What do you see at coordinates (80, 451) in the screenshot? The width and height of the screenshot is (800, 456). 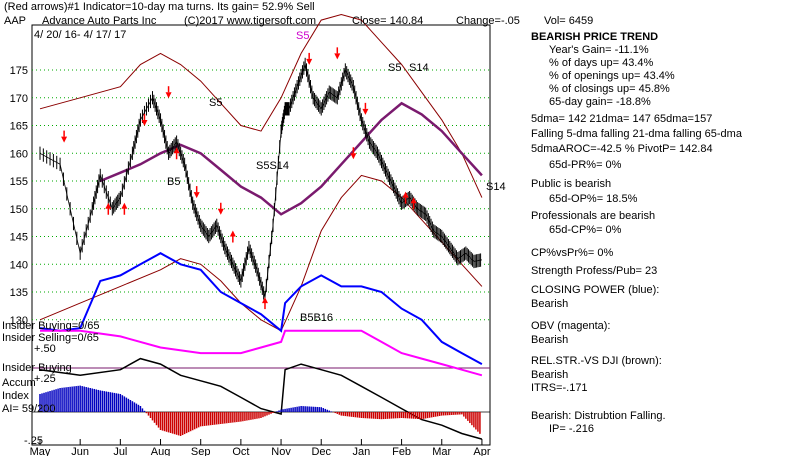 I see `x-tick-label: Jun` at bounding box center [80, 451].